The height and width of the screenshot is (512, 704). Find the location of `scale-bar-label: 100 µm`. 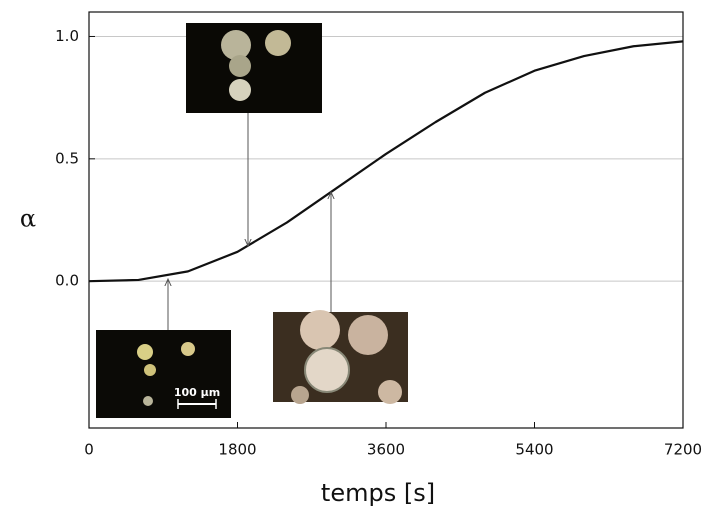

scale-bar-label: 100 µm is located at coordinates (197, 392).